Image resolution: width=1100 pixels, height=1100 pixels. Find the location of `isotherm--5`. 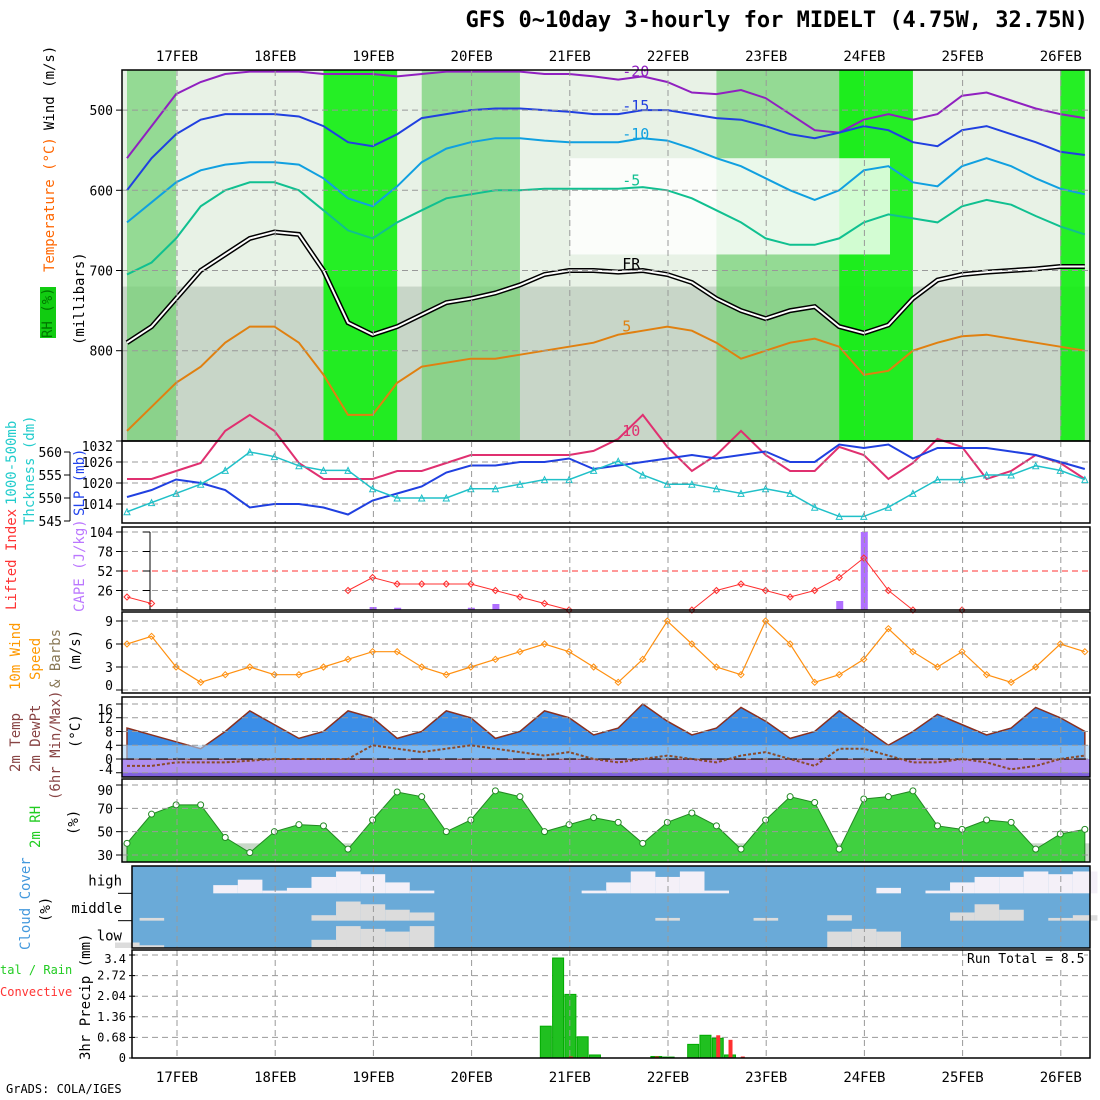

isotherm--5 is located at coordinates (606, 228).